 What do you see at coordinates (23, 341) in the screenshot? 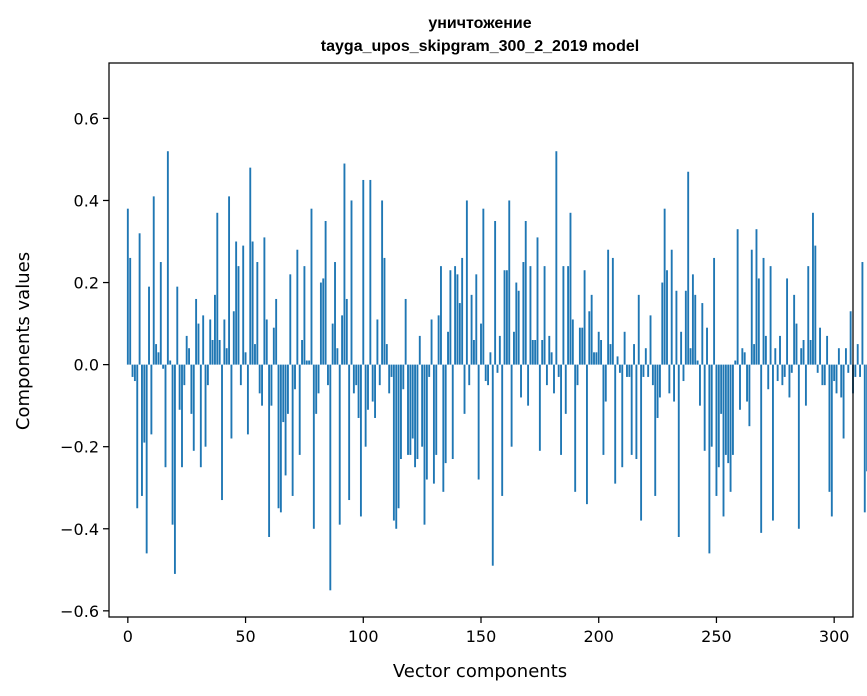
I see `y-axis-label: Components values` at bounding box center [23, 341].